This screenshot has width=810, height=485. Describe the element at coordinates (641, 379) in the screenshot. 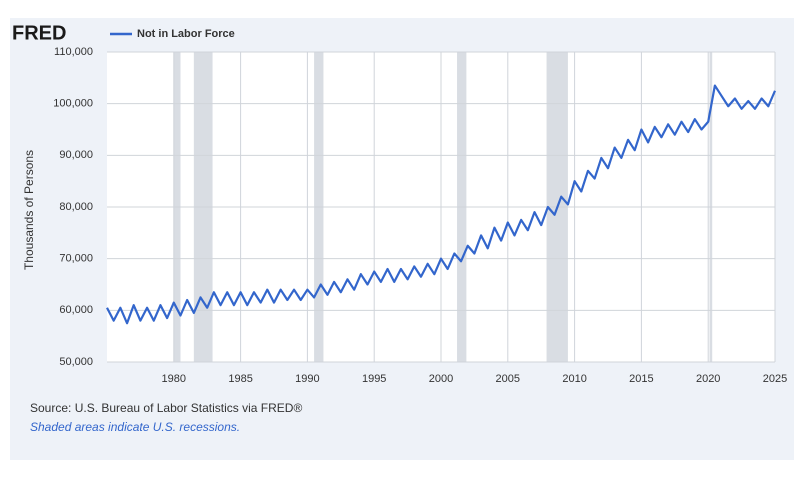

I see `x-tick-label: 2015` at that location.